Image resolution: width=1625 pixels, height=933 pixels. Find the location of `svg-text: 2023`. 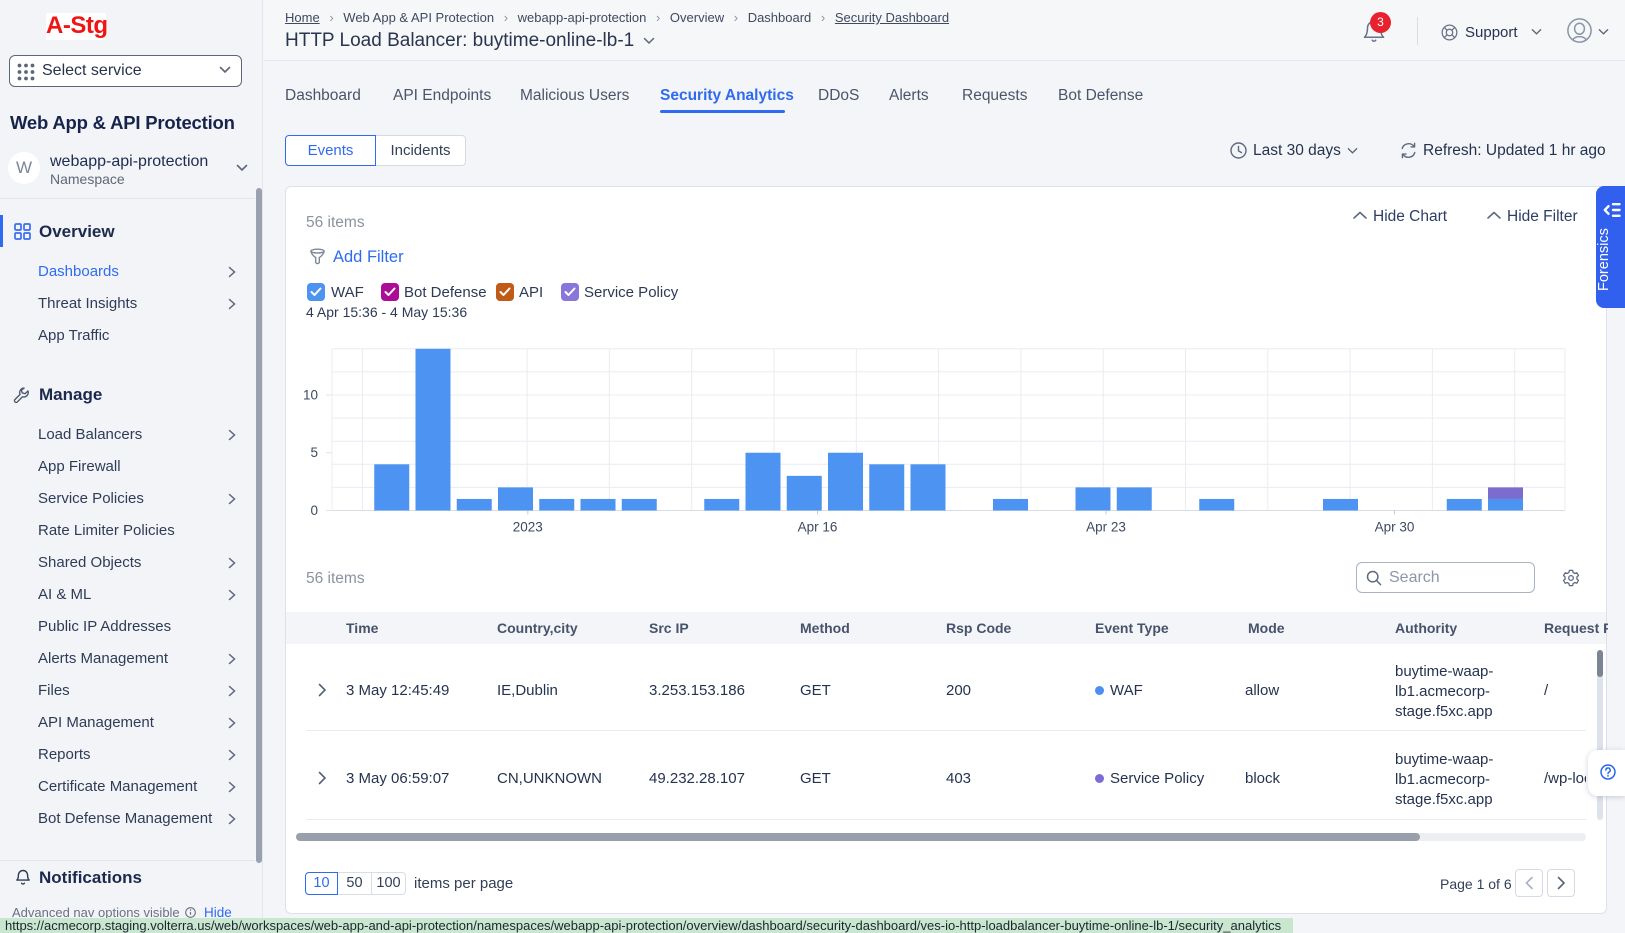

svg-text: 2023 is located at coordinates (528, 527).